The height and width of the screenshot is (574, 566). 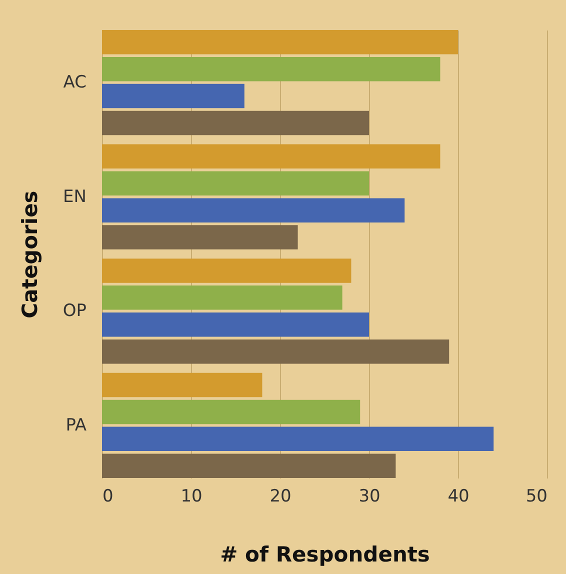 What do you see at coordinates (459, 496) in the screenshot?
I see `x-tick-label: 40` at bounding box center [459, 496].